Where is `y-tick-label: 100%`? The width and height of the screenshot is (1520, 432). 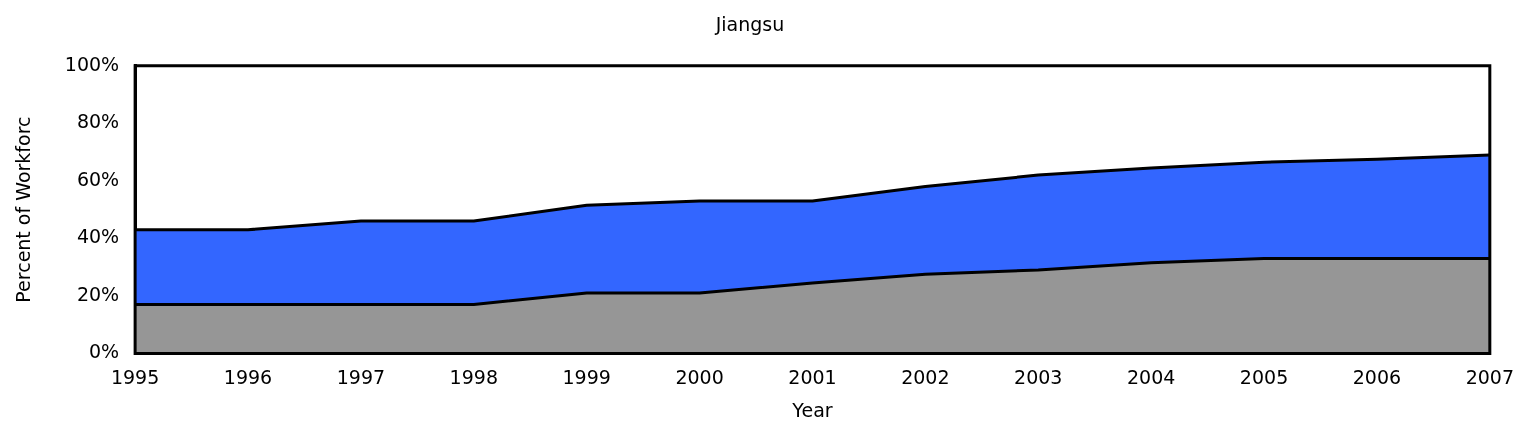
y-tick-label: 100% is located at coordinates (92, 63).